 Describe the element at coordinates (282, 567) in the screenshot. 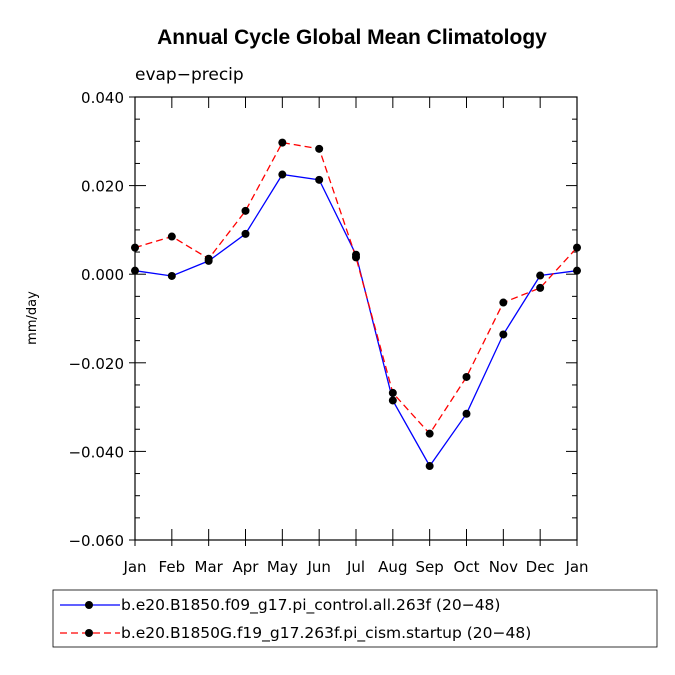

I see `x-tick-label: May` at that location.